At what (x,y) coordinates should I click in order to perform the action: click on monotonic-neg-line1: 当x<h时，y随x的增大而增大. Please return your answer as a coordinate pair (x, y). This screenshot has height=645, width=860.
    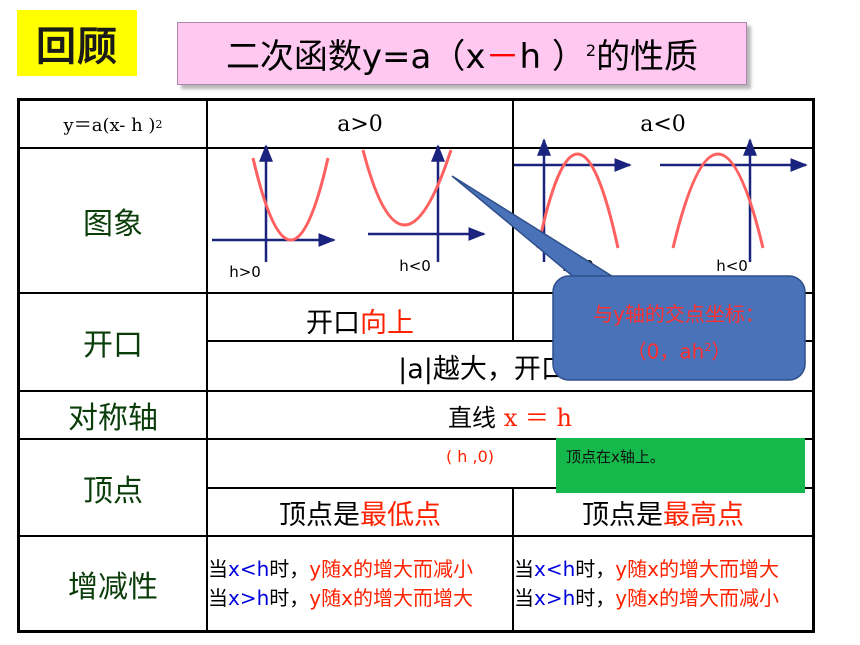
    Looking at the image, I should click on (674, 569).